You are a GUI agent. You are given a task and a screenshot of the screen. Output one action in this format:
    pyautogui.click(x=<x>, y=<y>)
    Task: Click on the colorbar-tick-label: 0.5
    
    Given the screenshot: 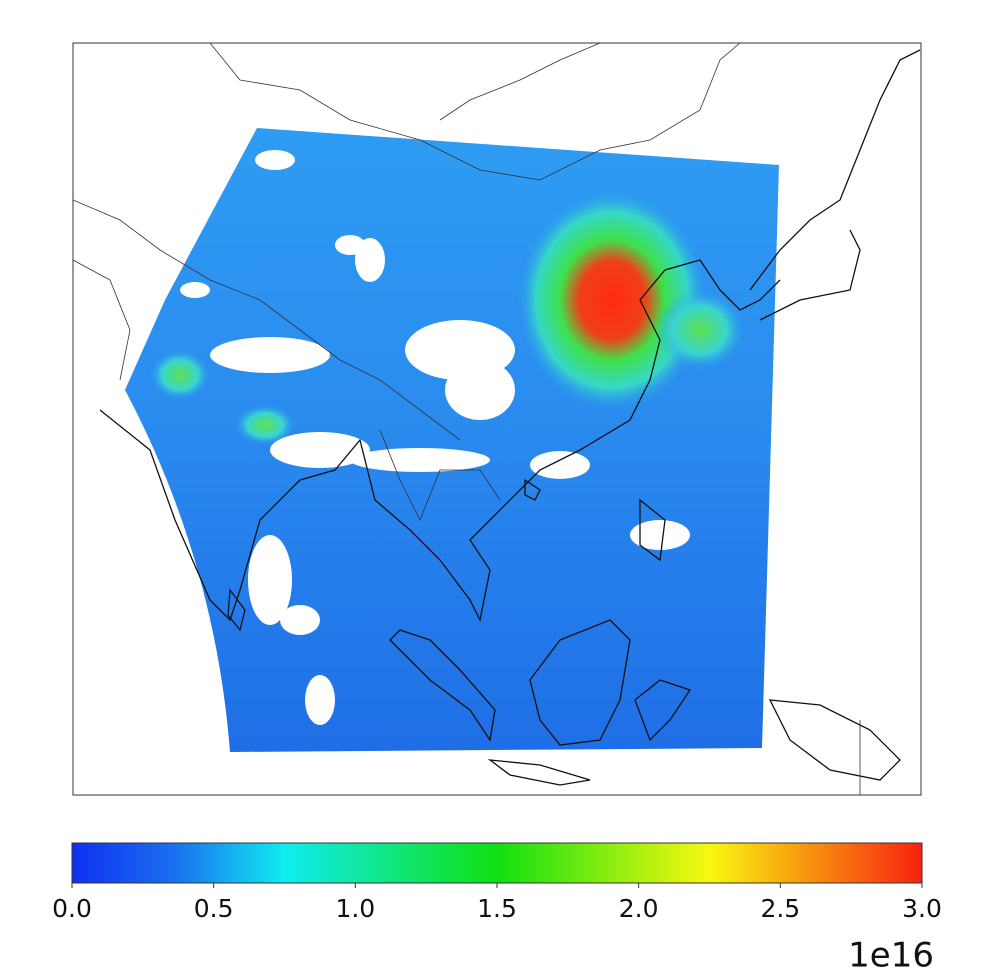 What is the action you would take?
    pyautogui.click(x=214, y=908)
    